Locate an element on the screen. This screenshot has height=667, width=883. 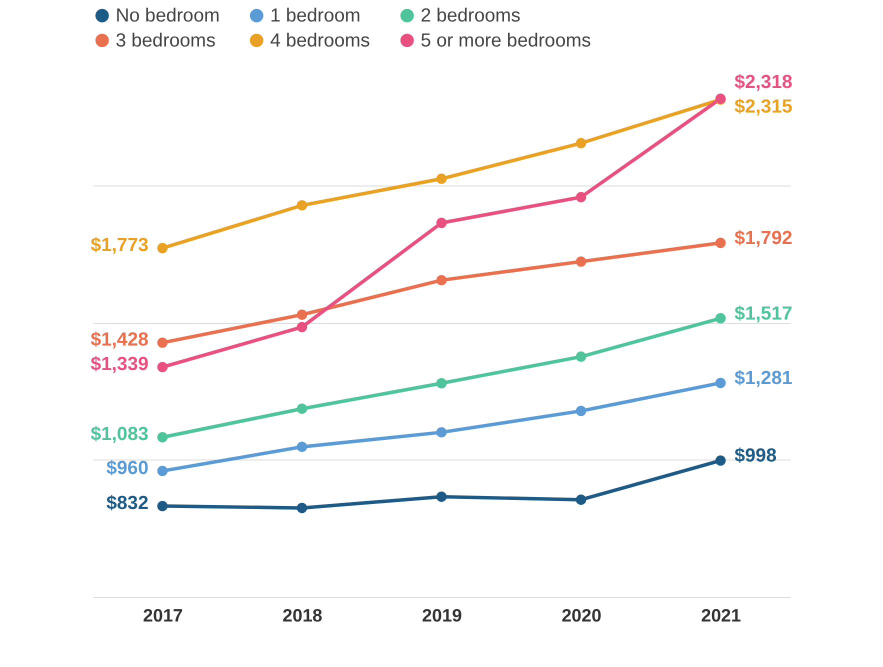
x-tick-label: 2019 is located at coordinates (442, 615).